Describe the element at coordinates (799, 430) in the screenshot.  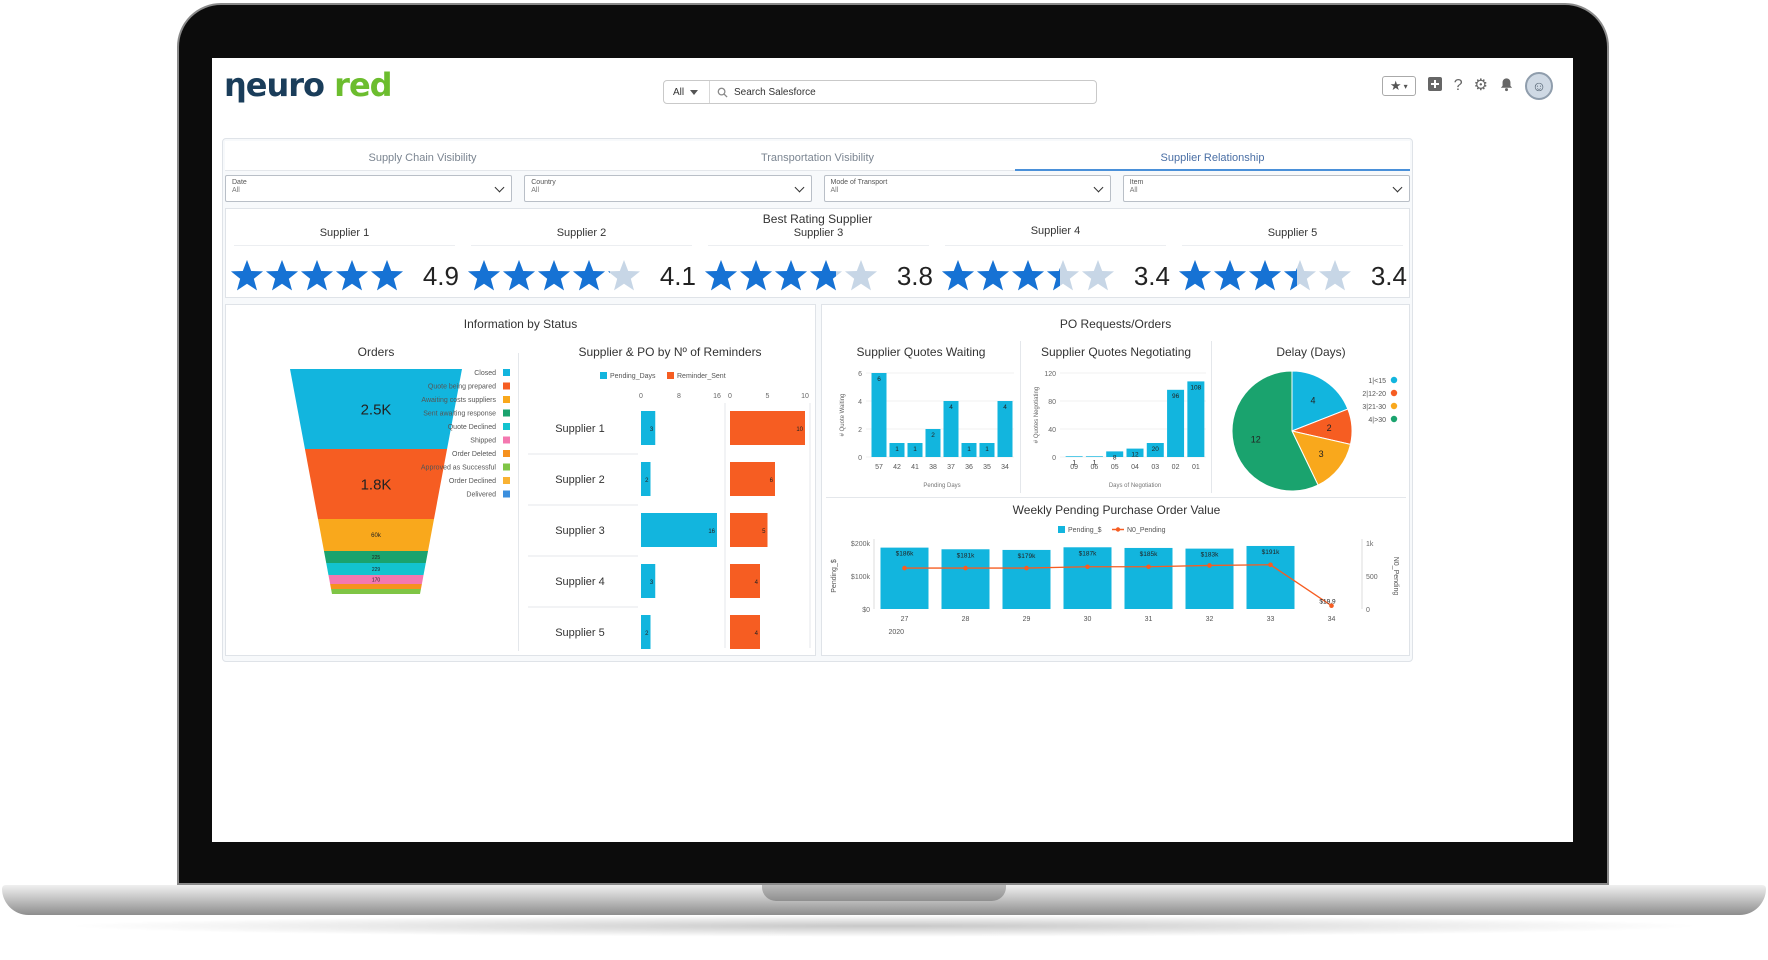
I see `data-label: 10` at that location.